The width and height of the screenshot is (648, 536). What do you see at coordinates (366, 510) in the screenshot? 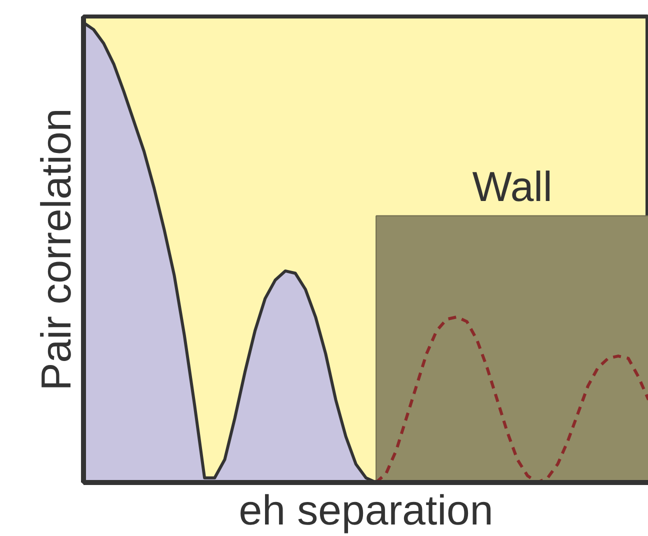
I see `x-axis-title: eh separation` at bounding box center [366, 510].